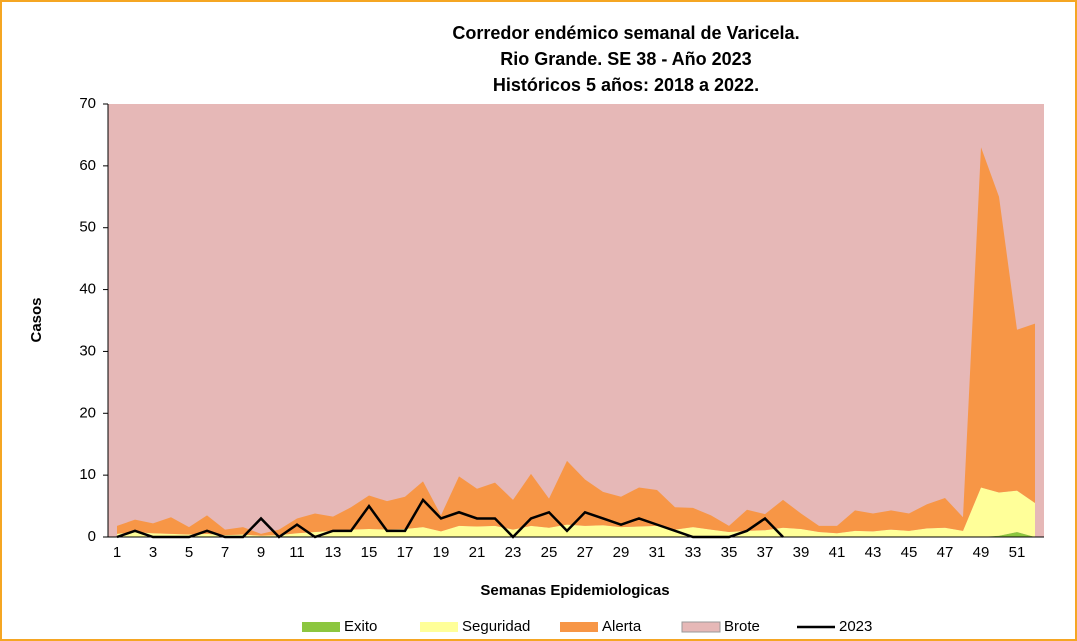 This screenshot has width=1077, height=641. I want to click on x-tick-label: 31, so click(657, 552).